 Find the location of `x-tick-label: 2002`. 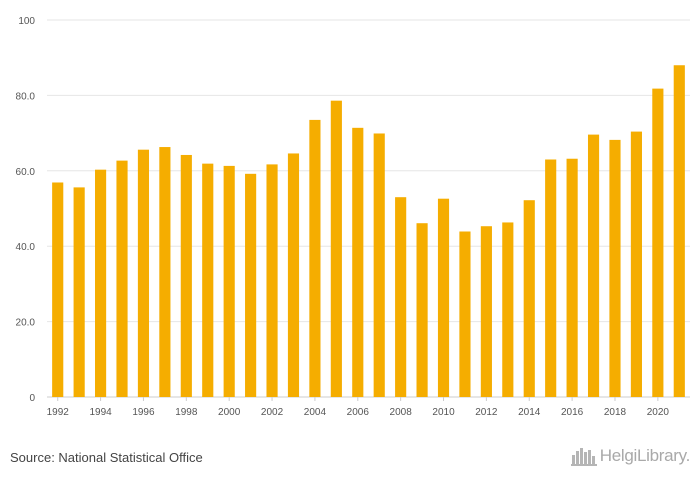

x-tick-label: 2002 is located at coordinates (272, 412).